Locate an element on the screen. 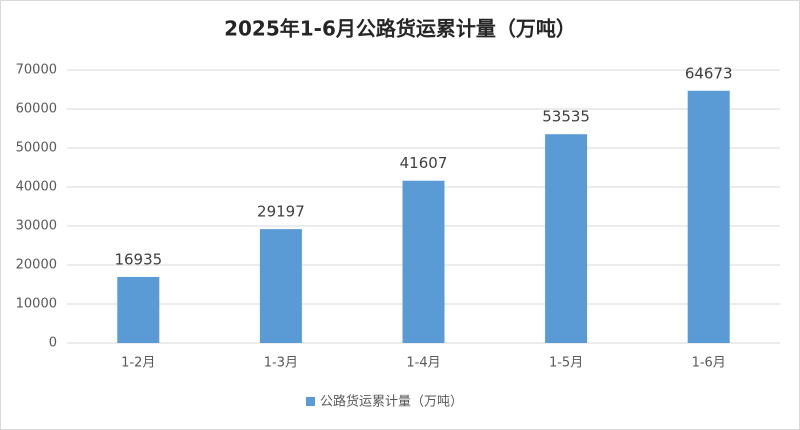 The image size is (800, 430). y-tick-label: 40000 is located at coordinates (36, 187).